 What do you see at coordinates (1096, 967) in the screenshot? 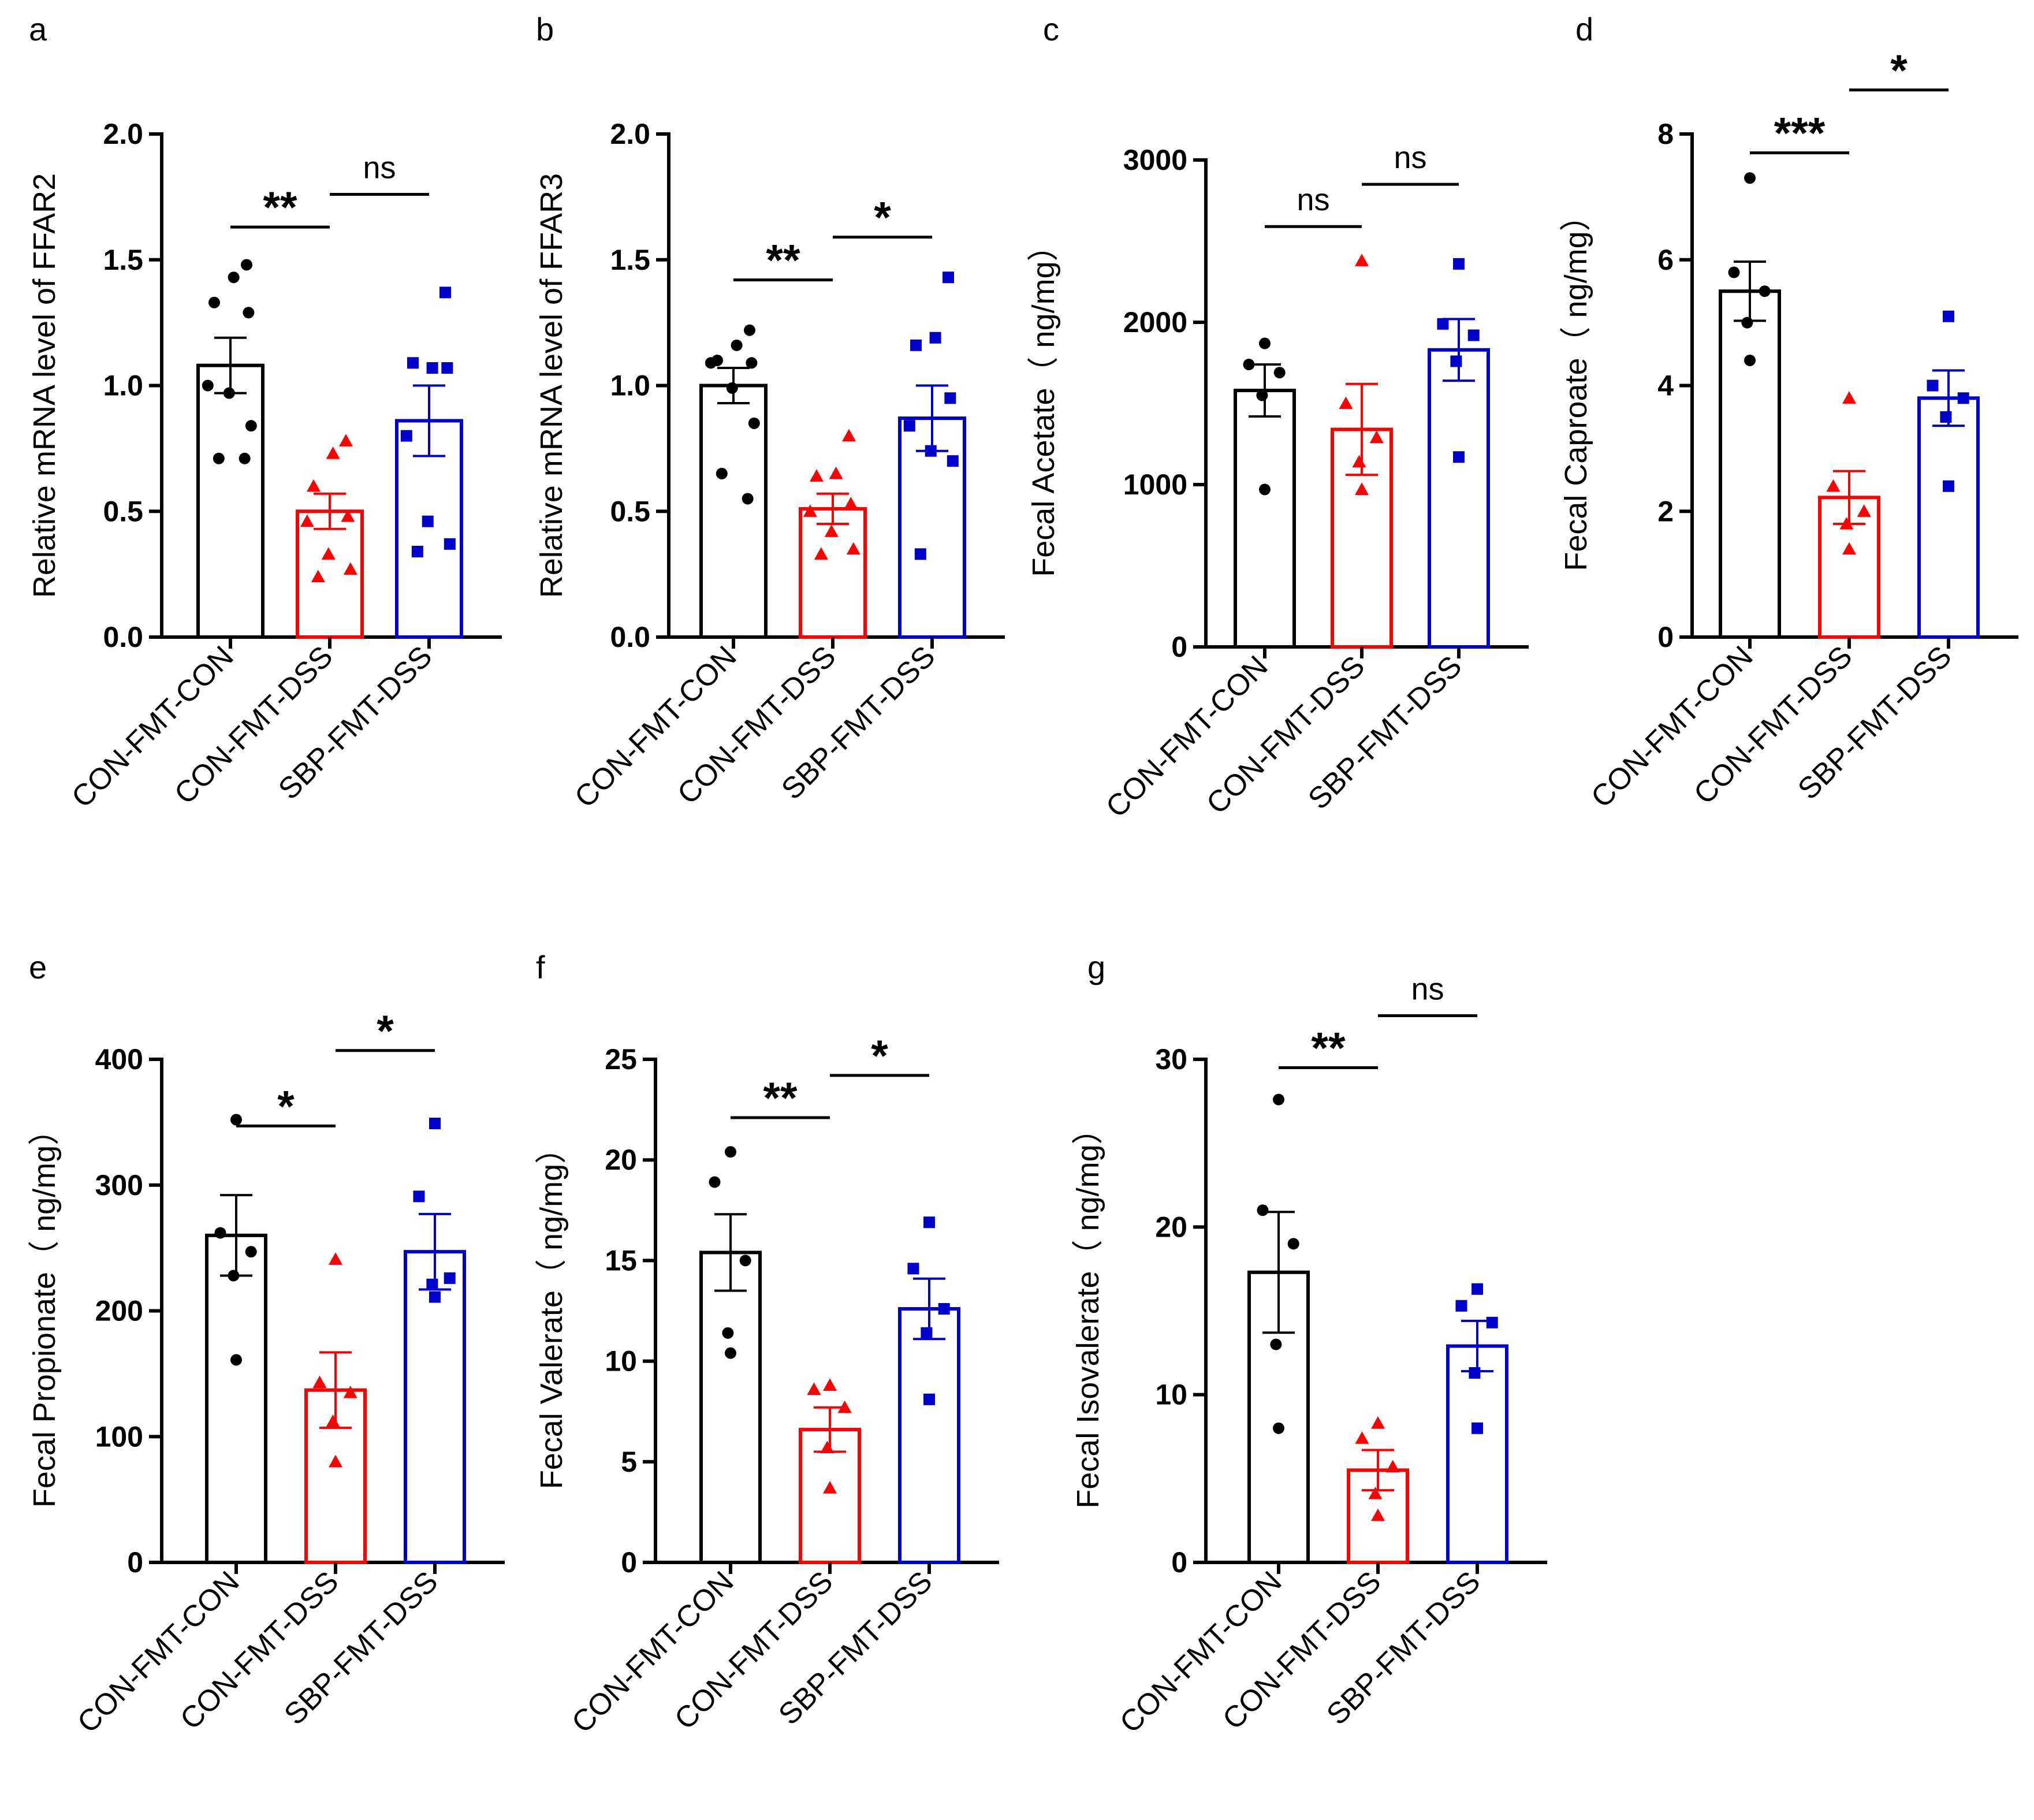
I see `panel-letter-g: g` at bounding box center [1096, 967].